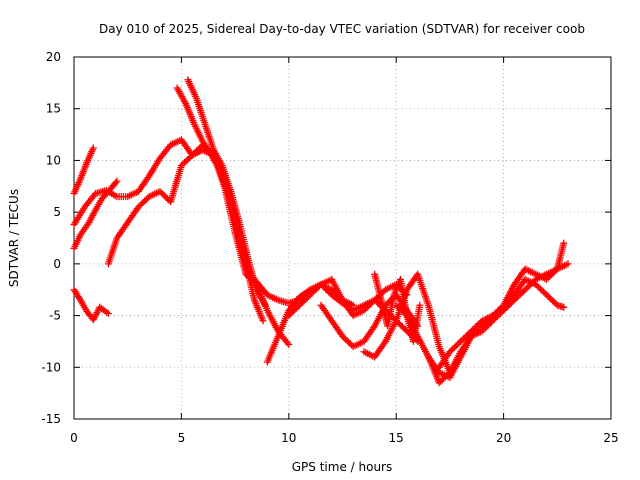 This screenshot has width=640, height=480. What do you see at coordinates (396, 438) in the screenshot?
I see `x-tick-label: 15` at bounding box center [396, 438].